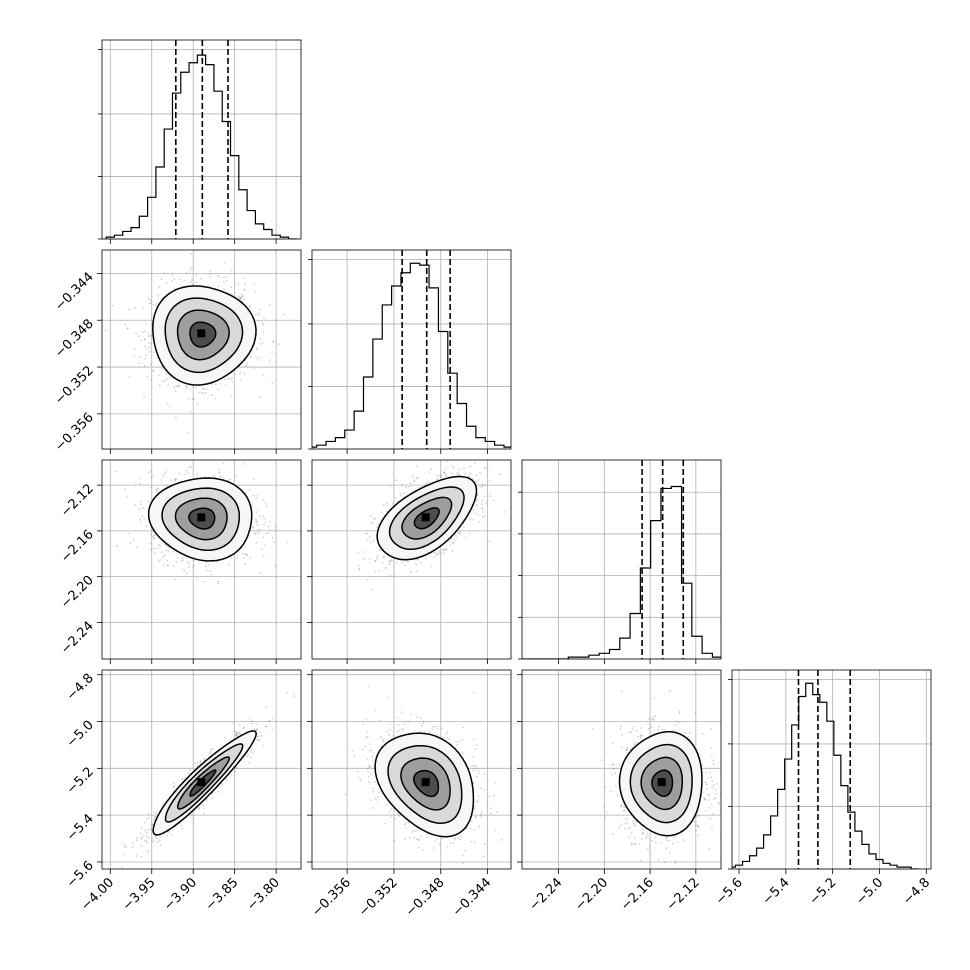 Image resolution: width=970 pixels, height=970 pixels. What do you see at coordinates (177, 352) in the screenshot?
I see `panel-1-0: −0.356−0.352−0.348−0.344` at bounding box center [177, 352].